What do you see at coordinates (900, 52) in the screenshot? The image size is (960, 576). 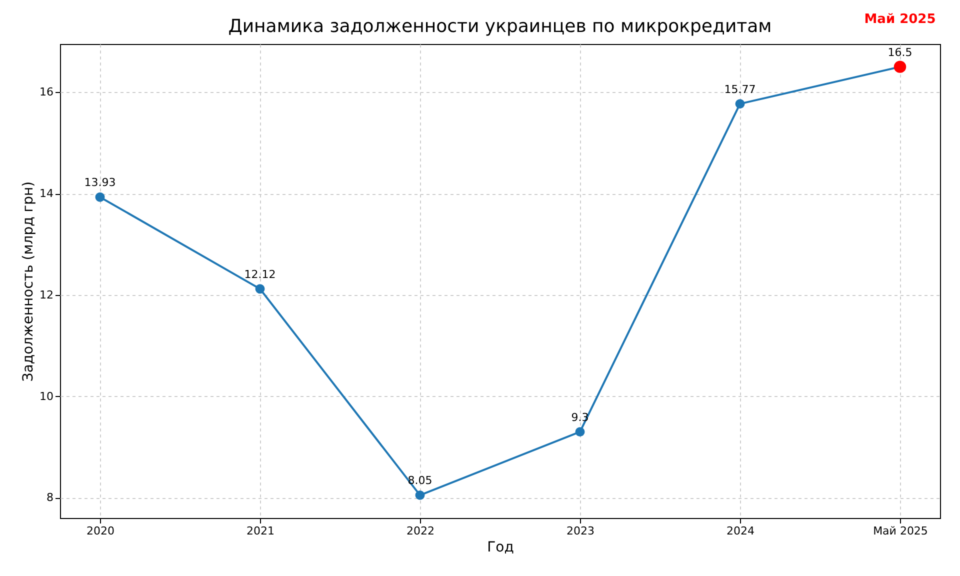 I see `data-label: 16.5` at bounding box center [900, 52].